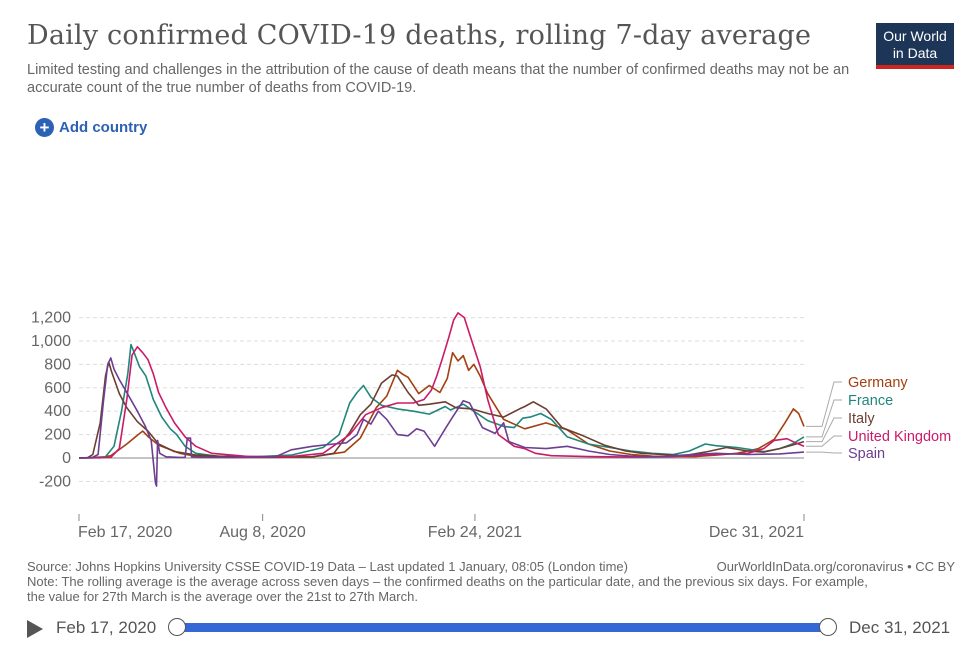 Image resolution: width=978 pixels, height=650 pixels. What do you see at coordinates (57, 435) in the screenshot?
I see `y-tick-label: 200` at bounding box center [57, 435].